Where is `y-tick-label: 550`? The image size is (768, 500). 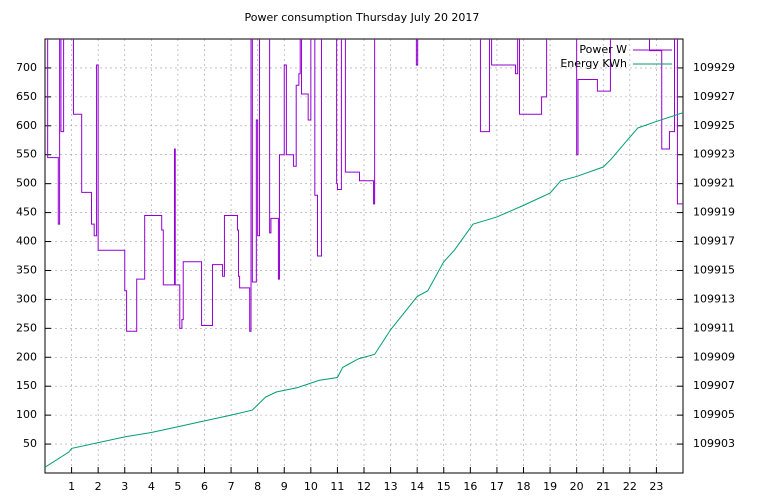
y-tick-label: 550 is located at coordinates (26, 154).